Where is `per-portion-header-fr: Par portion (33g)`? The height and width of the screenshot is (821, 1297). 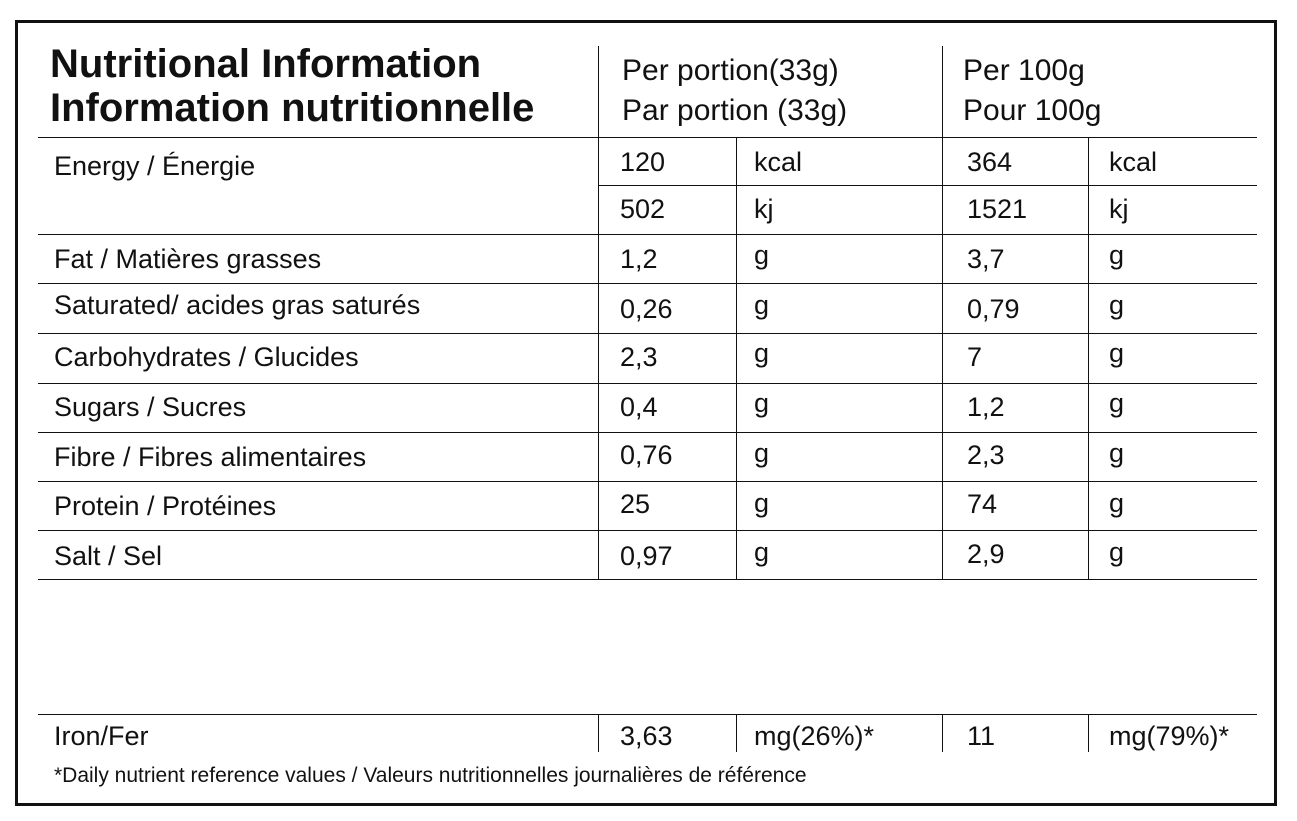 per-portion-header-fr: Par portion (33g) is located at coordinates (735, 110).